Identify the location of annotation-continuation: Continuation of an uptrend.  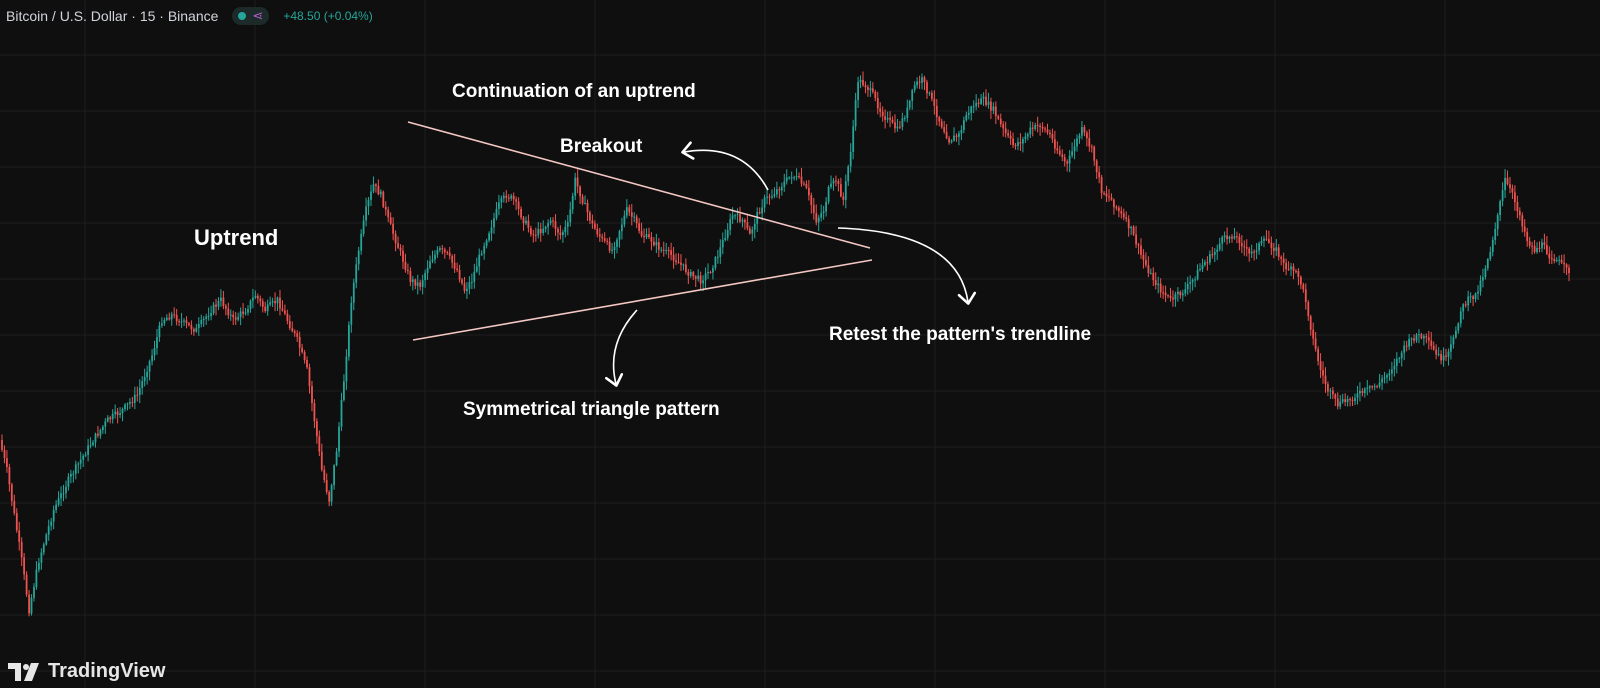
(574, 91).